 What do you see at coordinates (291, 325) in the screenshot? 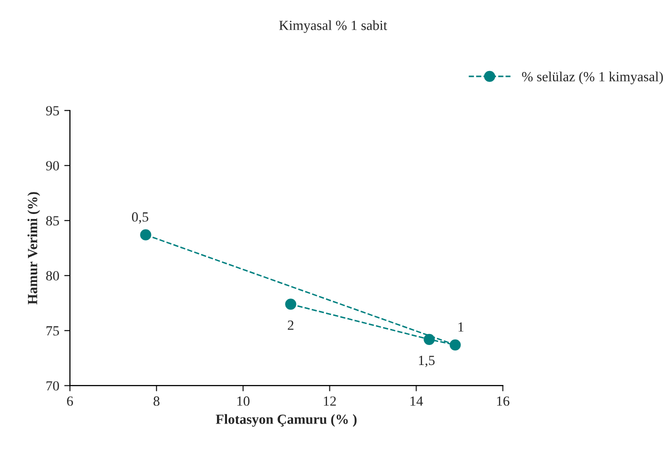
I see `annotation: 2` at bounding box center [291, 325].